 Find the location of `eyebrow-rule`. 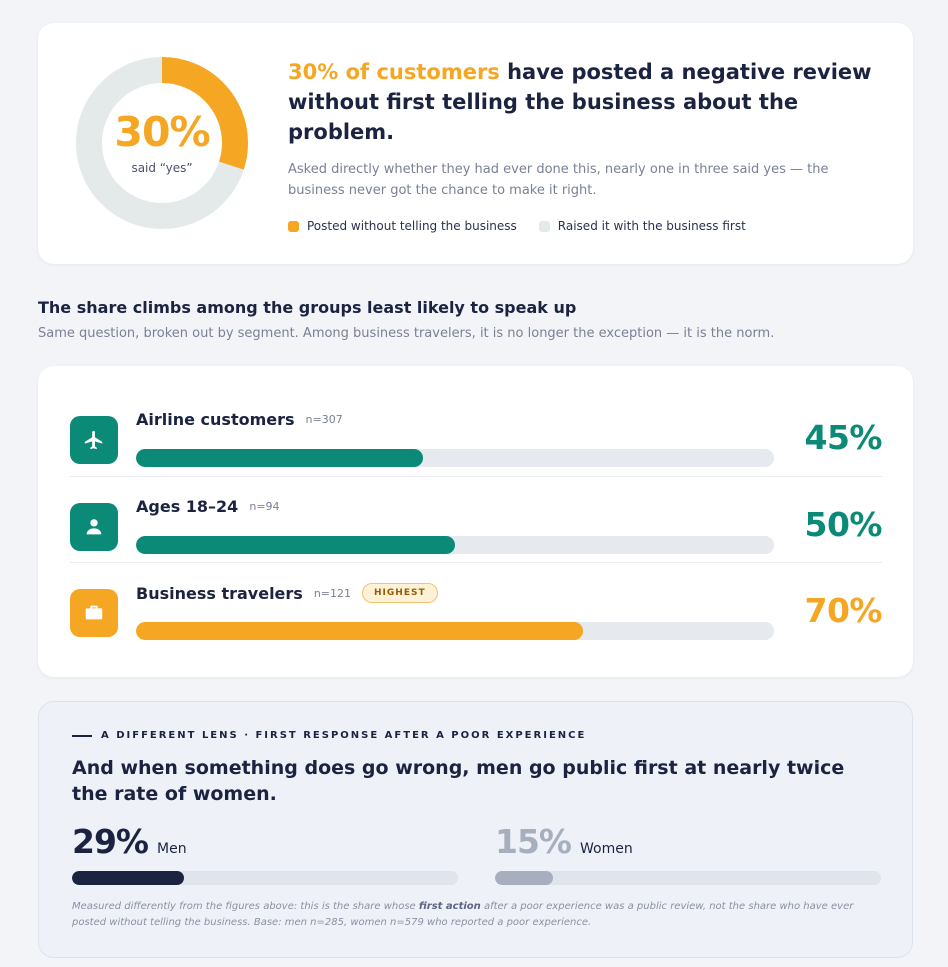

eyebrow-rule is located at coordinates (82, 735).